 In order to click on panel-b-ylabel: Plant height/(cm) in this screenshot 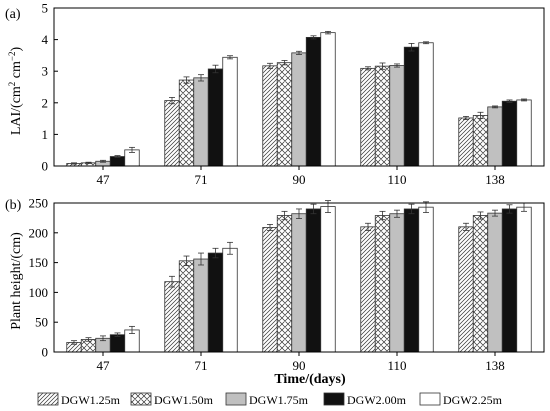, I will do `click(16, 281)`.